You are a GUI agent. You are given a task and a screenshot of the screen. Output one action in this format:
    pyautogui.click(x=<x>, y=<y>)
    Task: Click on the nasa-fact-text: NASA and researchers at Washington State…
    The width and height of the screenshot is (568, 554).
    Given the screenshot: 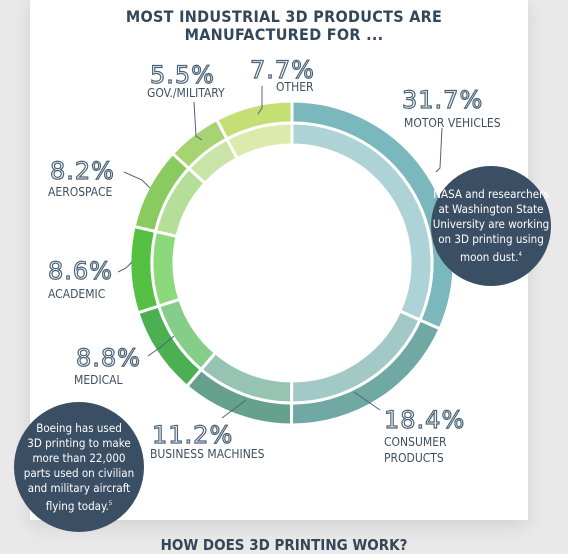 What is the action you would take?
    pyautogui.click(x=491, y=226)
    